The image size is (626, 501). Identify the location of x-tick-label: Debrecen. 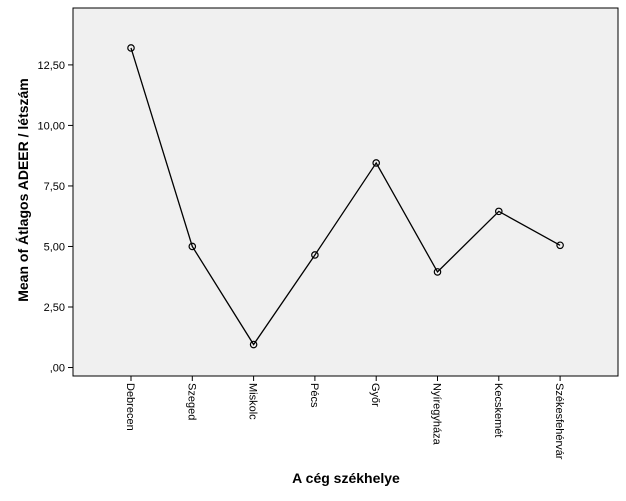
(130, 407).